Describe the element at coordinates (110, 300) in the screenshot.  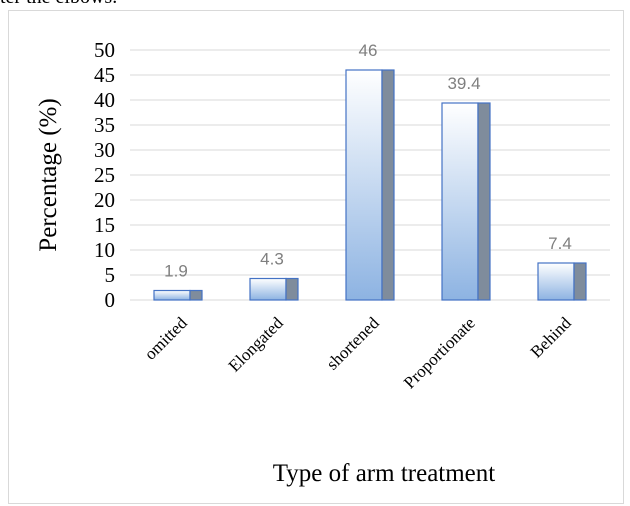
I see `y-tick-label: 0` at that location.